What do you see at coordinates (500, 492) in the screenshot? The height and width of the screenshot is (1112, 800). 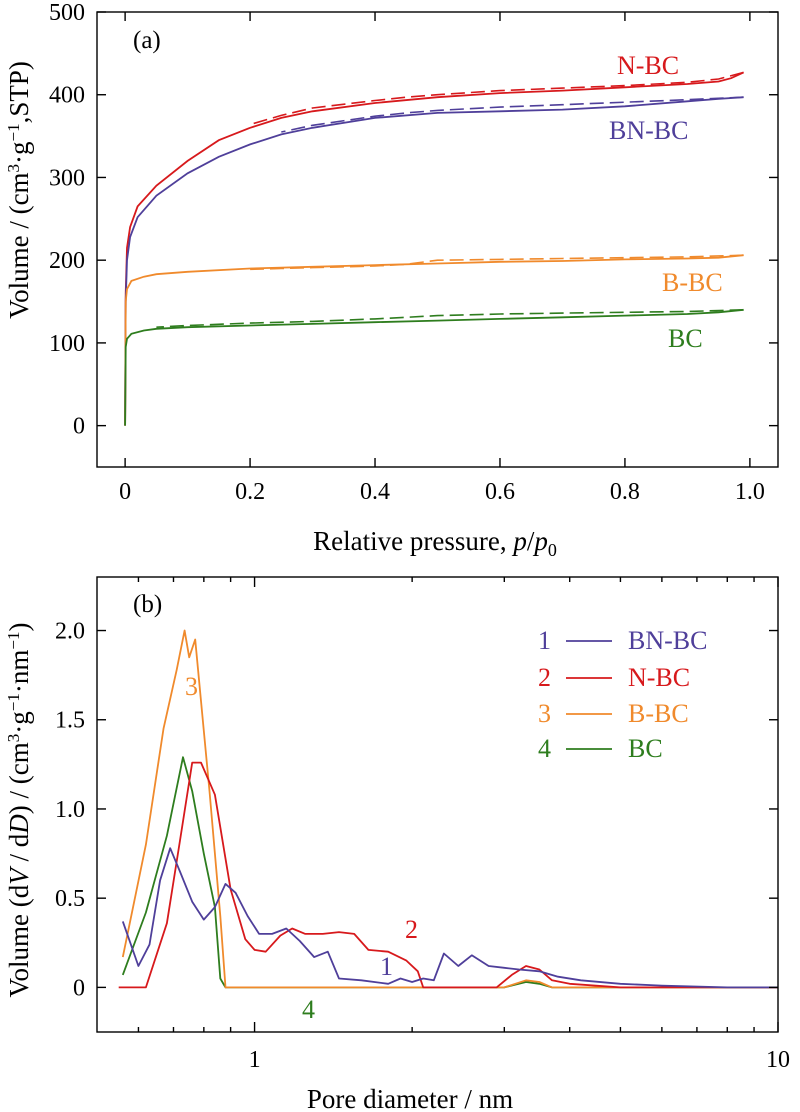 I see `panel-a-x-tick-label: 0.6` at bounding box center [500, 492].